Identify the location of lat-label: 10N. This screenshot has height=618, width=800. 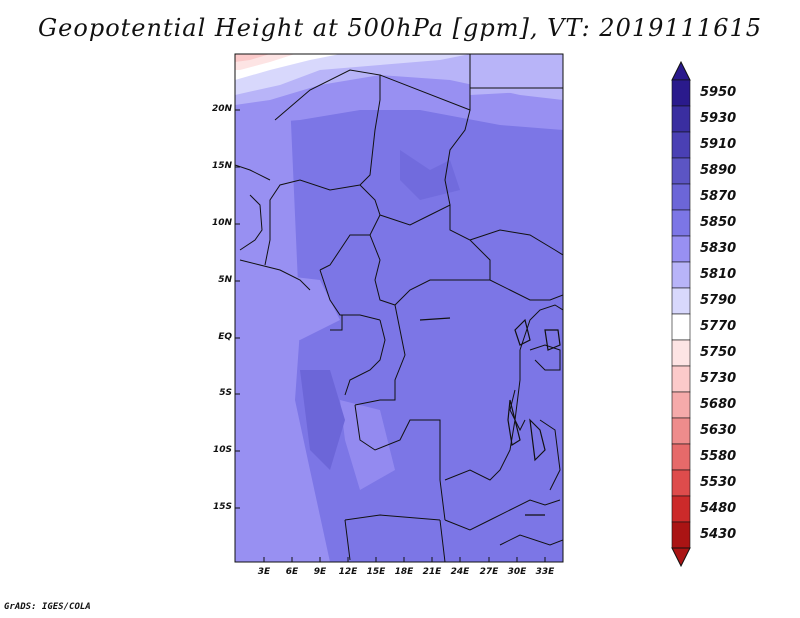
(221, 223).